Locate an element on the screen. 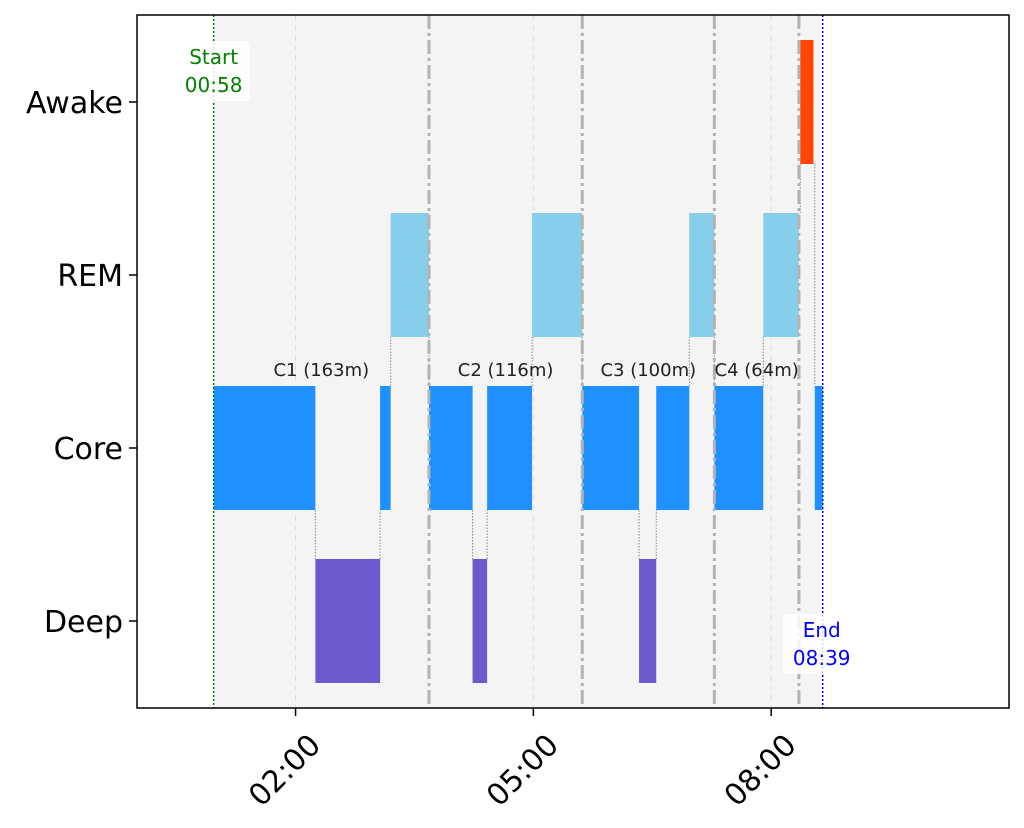 The width and height of the screenshot is (1024, 828). start-marker-time: 00:58 is located at coordinates (214, 85).